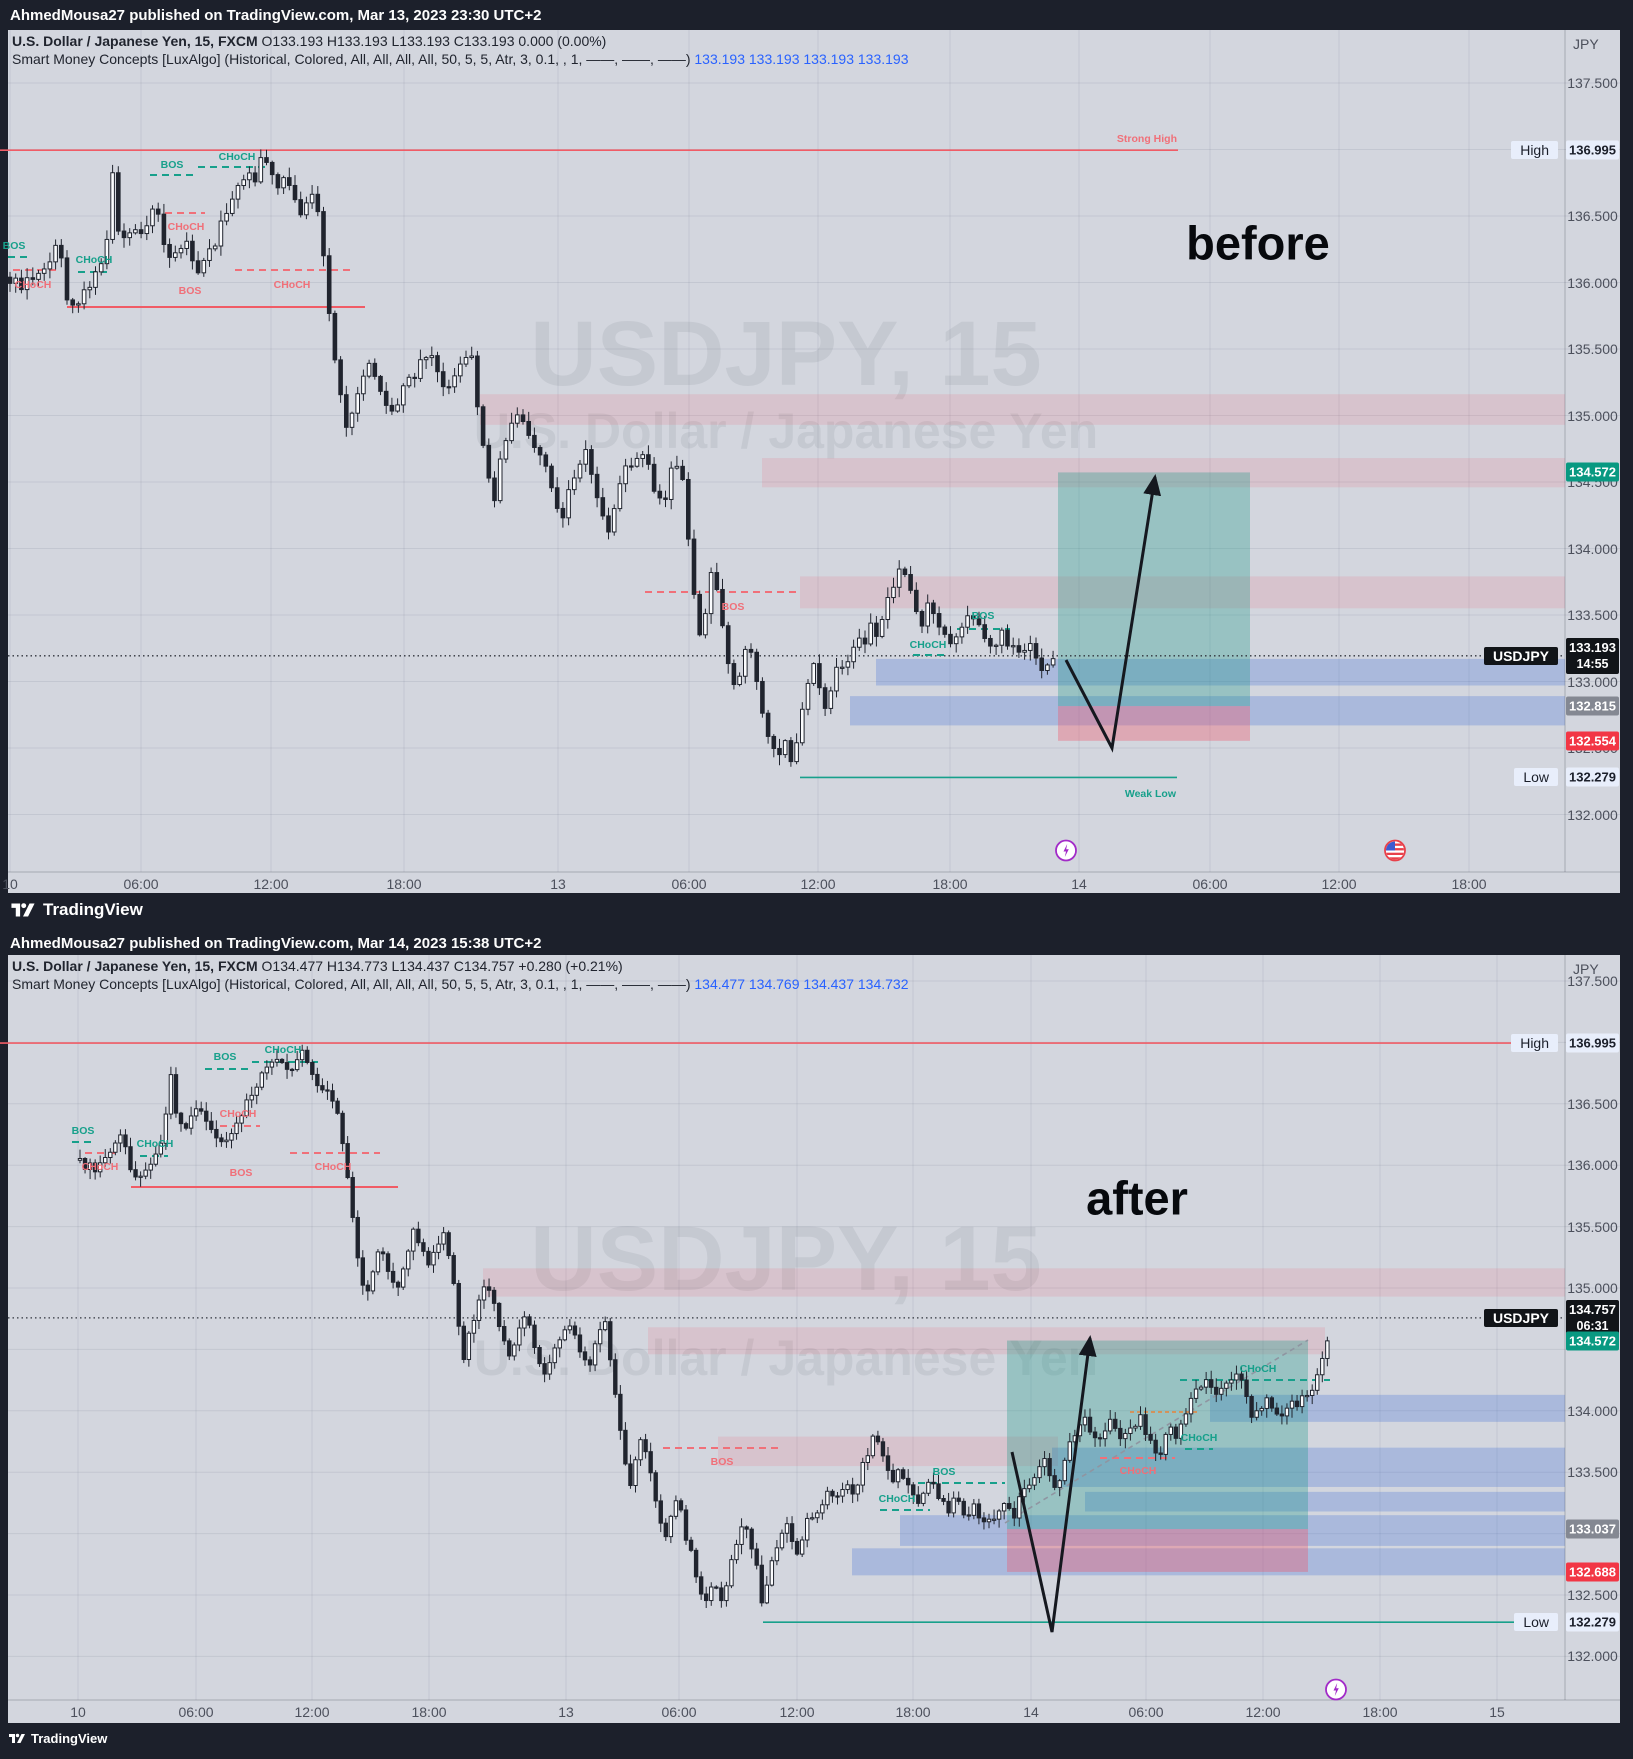 The height and width of the screenshot is (1759, 1633). What do you see at coordinates (23, 910) in the screenshot?
I see `tradingview-logo-icon` at bounding box center [23, 910].